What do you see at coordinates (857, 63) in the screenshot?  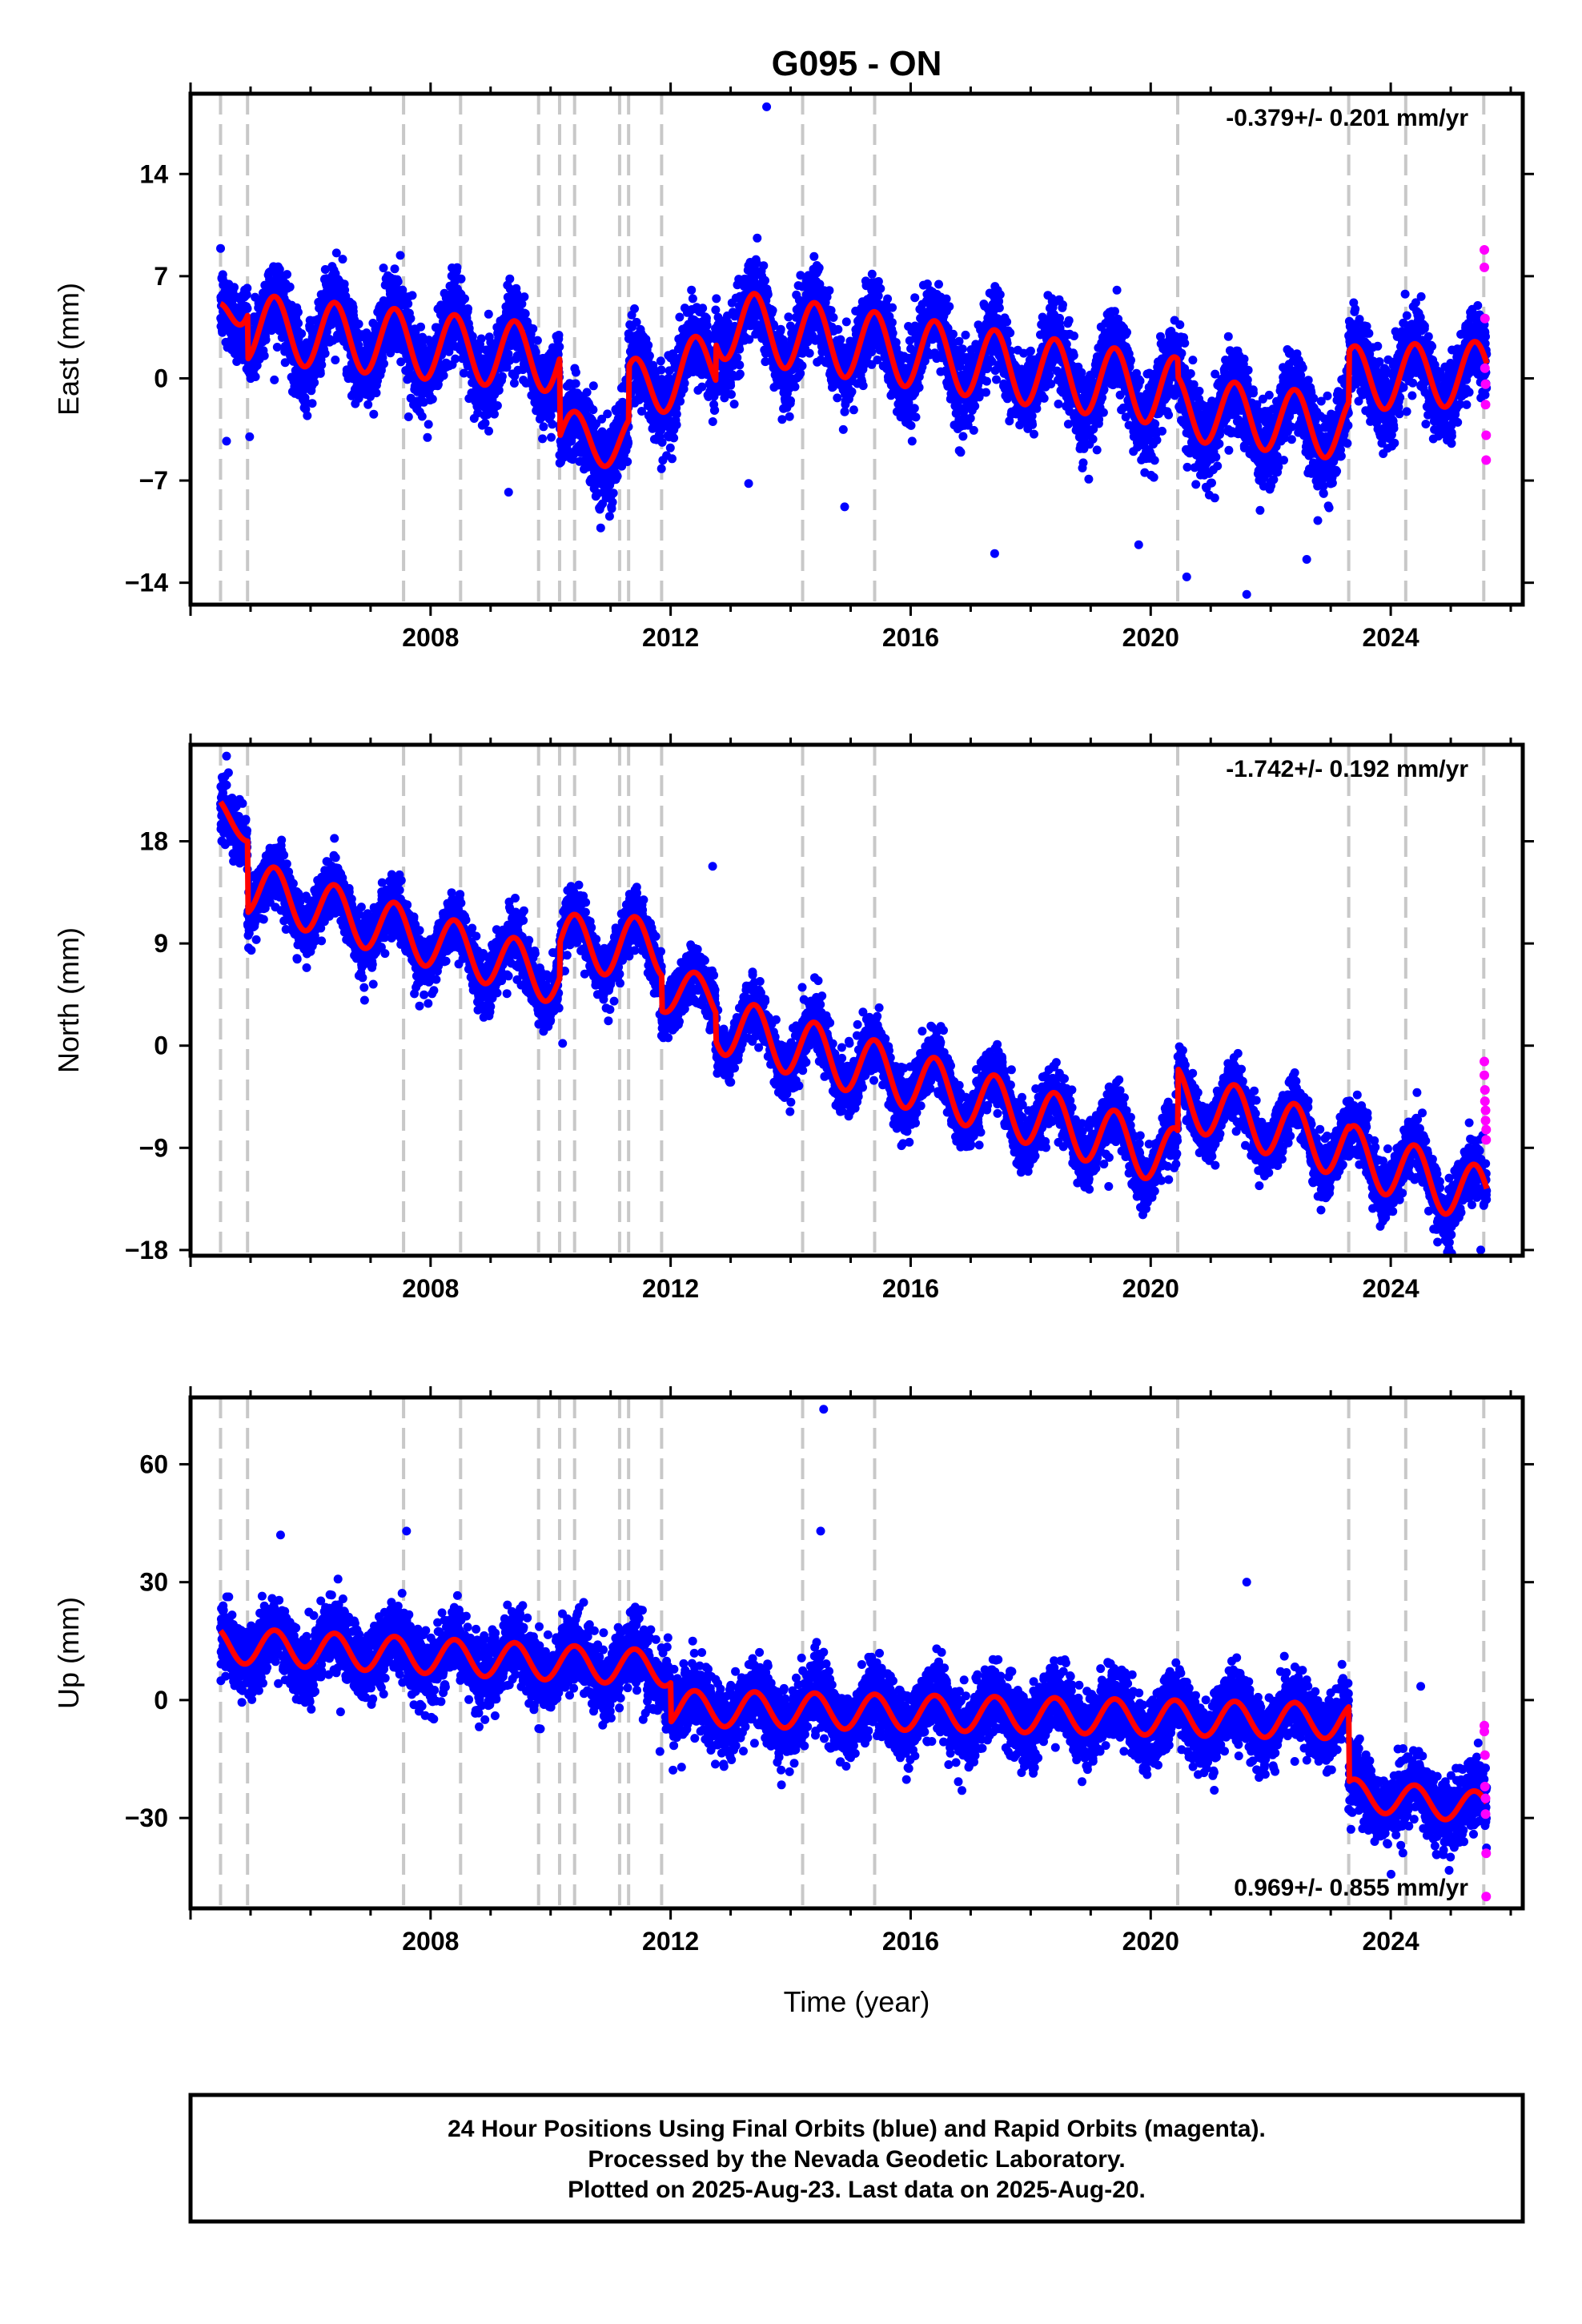 I see `figure-title: G095 - ON` at bounding box center [857, 63].